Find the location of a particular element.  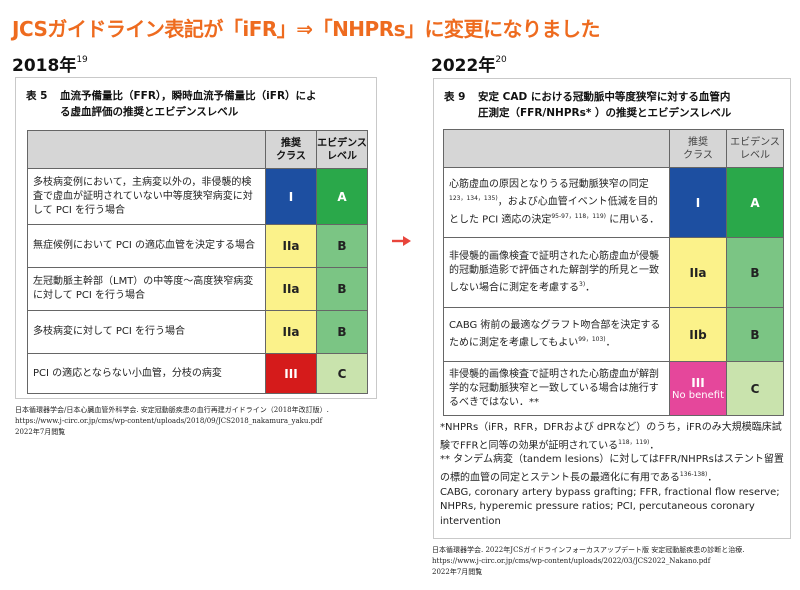

table9-number: 表 9 is located at coordinates (455, 97).